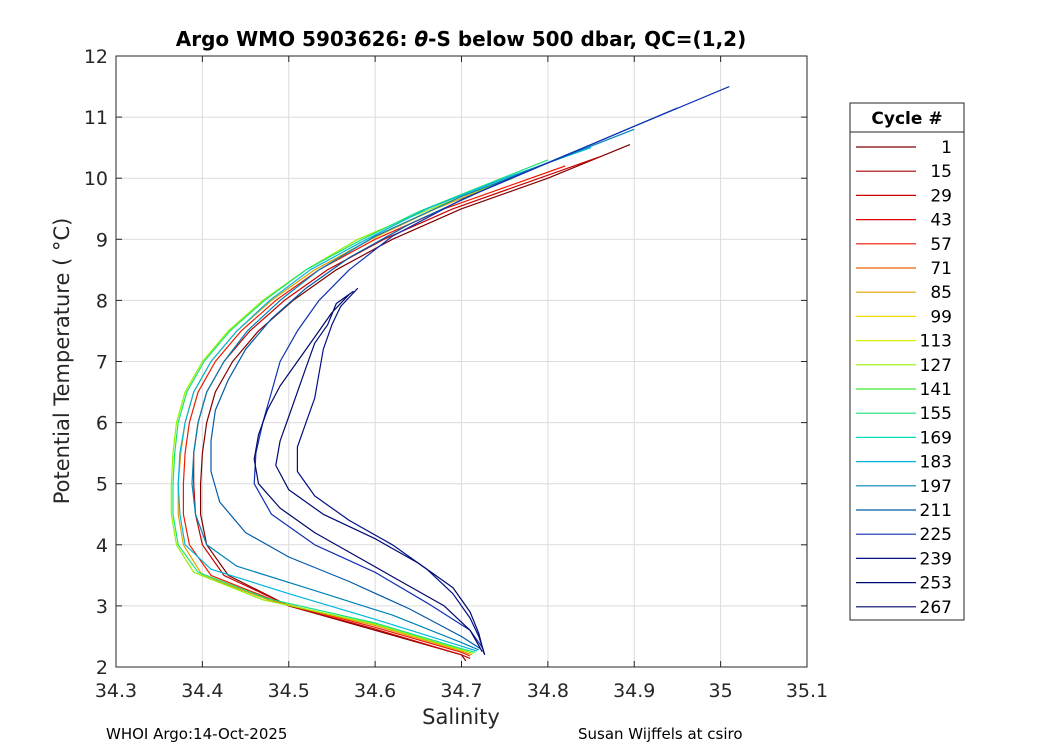 The width and height of the screenshot is (1050, 750). I want to click on x-tick-label: 34.6, so click(375, 691).